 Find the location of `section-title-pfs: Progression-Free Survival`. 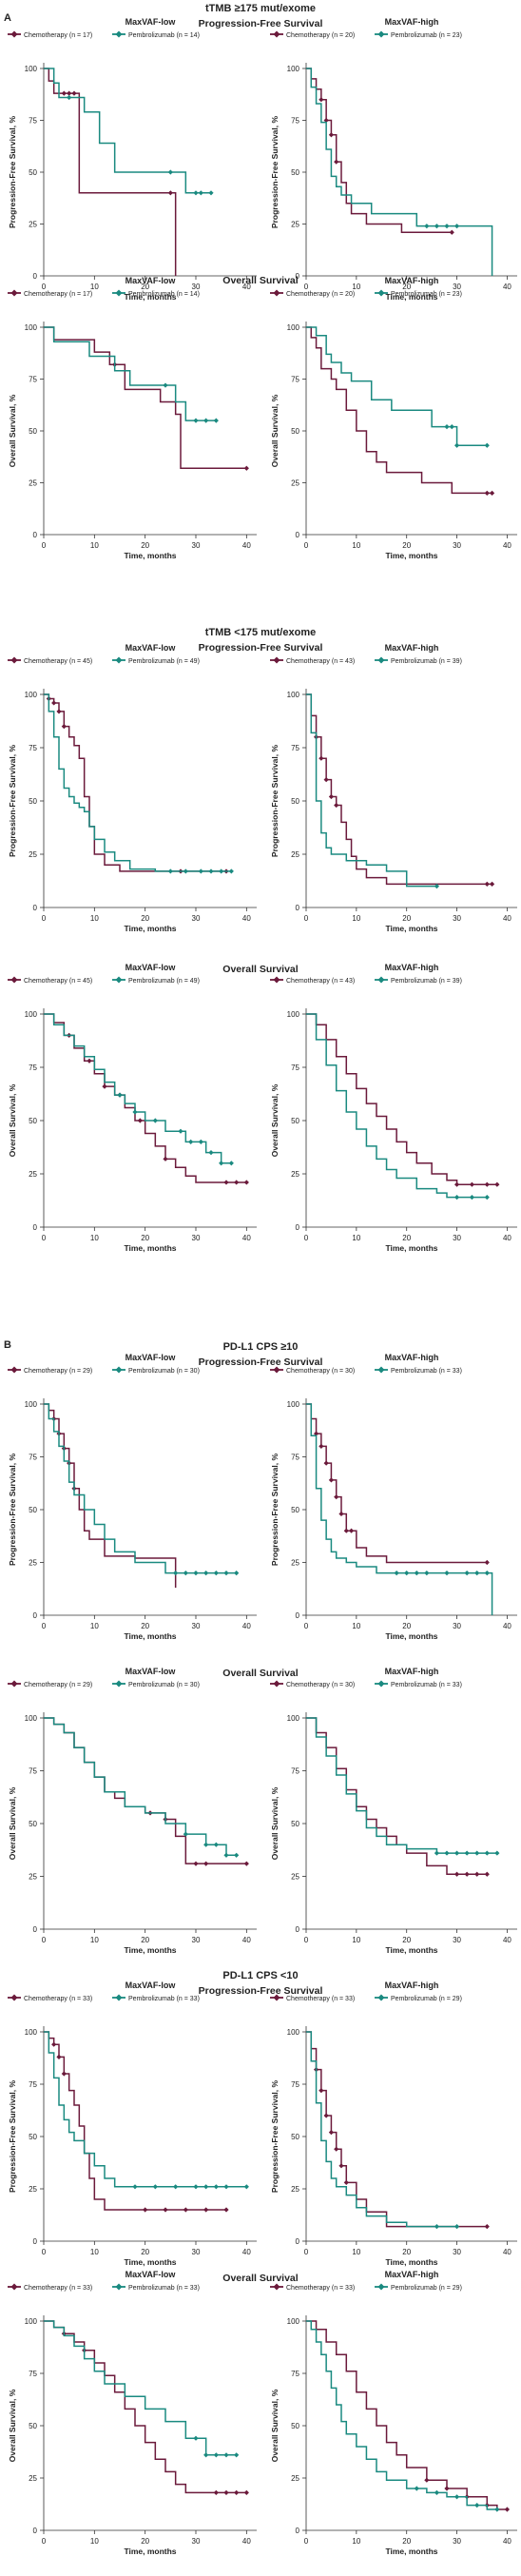

section-title-pfs: Progression-Free Survival is located at coordinates (261, 23).